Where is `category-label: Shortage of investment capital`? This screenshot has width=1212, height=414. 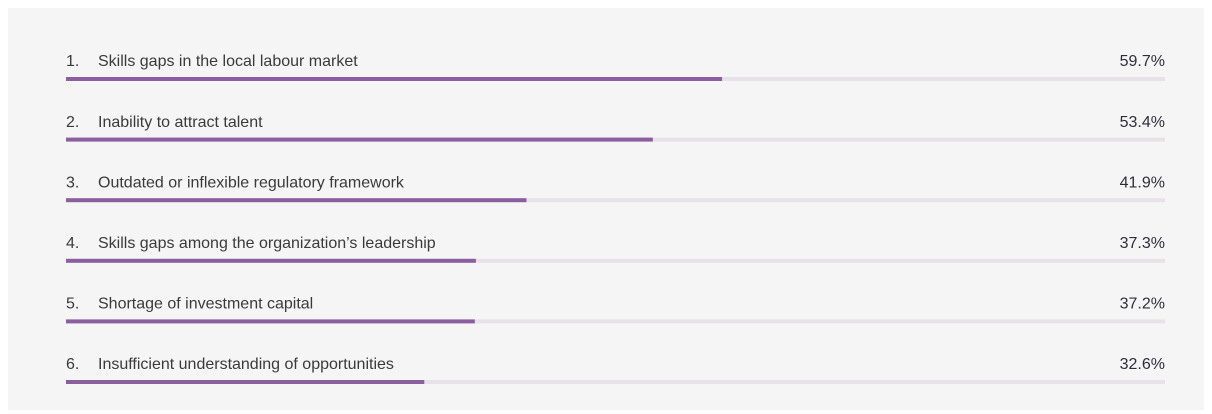
category-label: Shortage of investment capital is located at coordinates (205, 304).